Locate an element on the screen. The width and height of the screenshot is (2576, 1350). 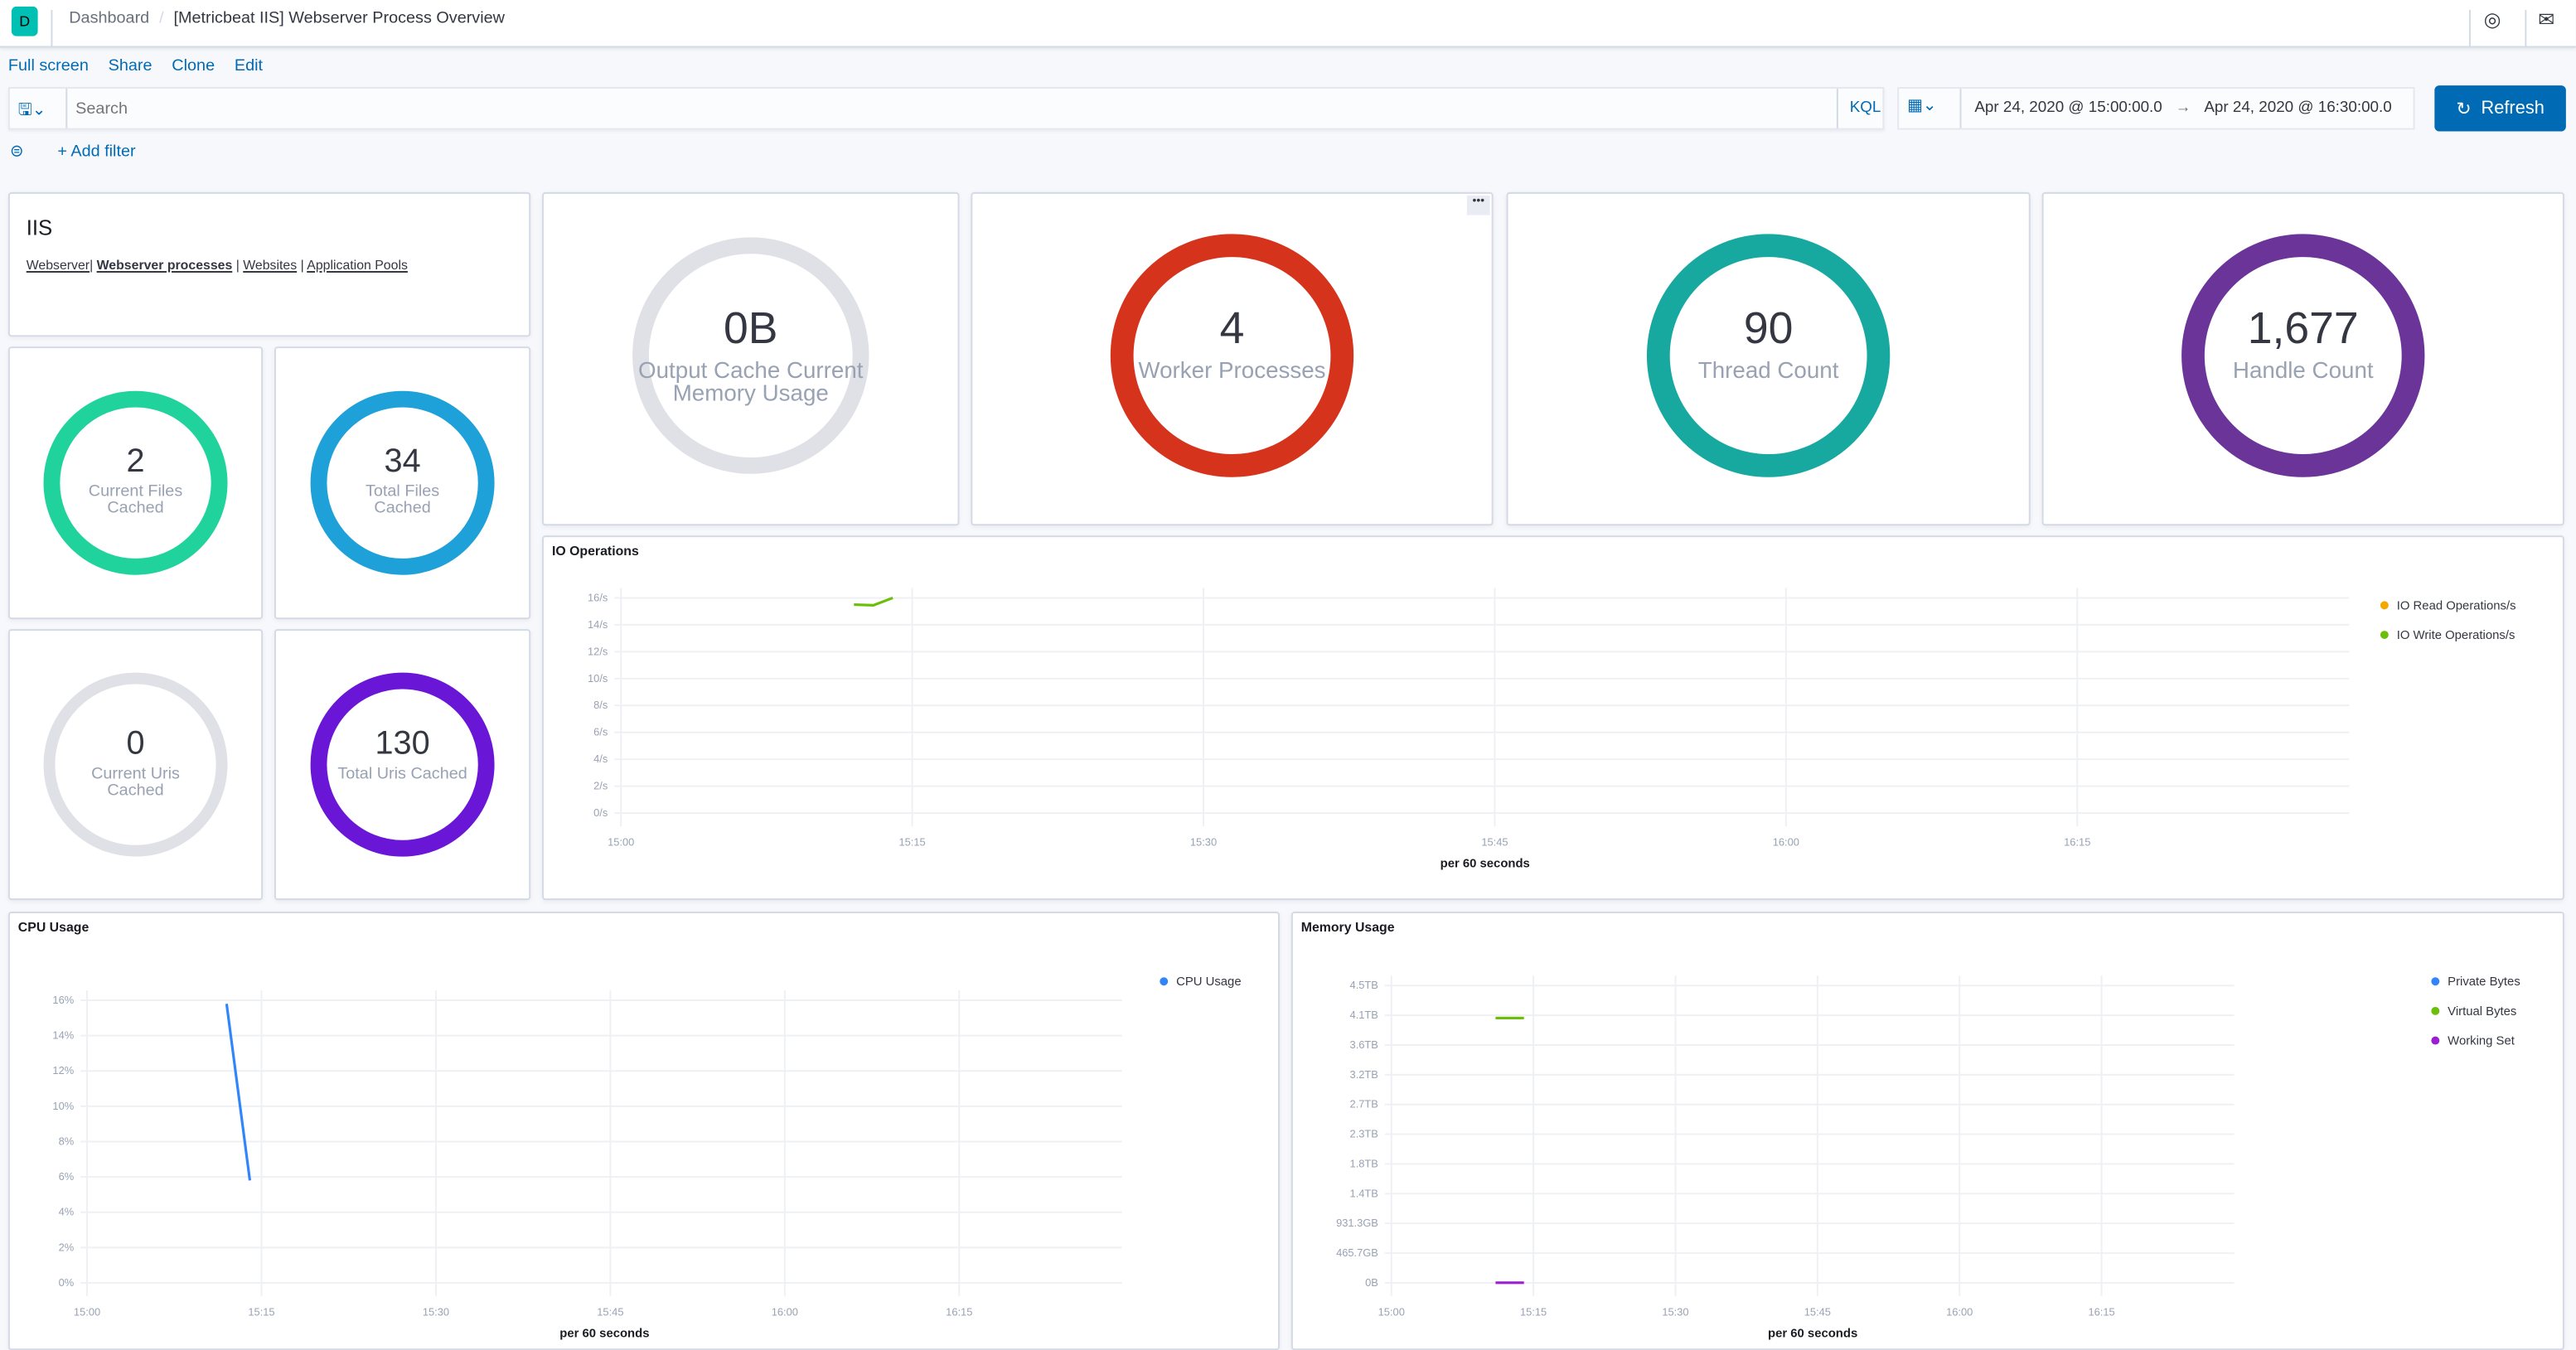
mail-icon: ✉ is located at coordinates (2546, 19).